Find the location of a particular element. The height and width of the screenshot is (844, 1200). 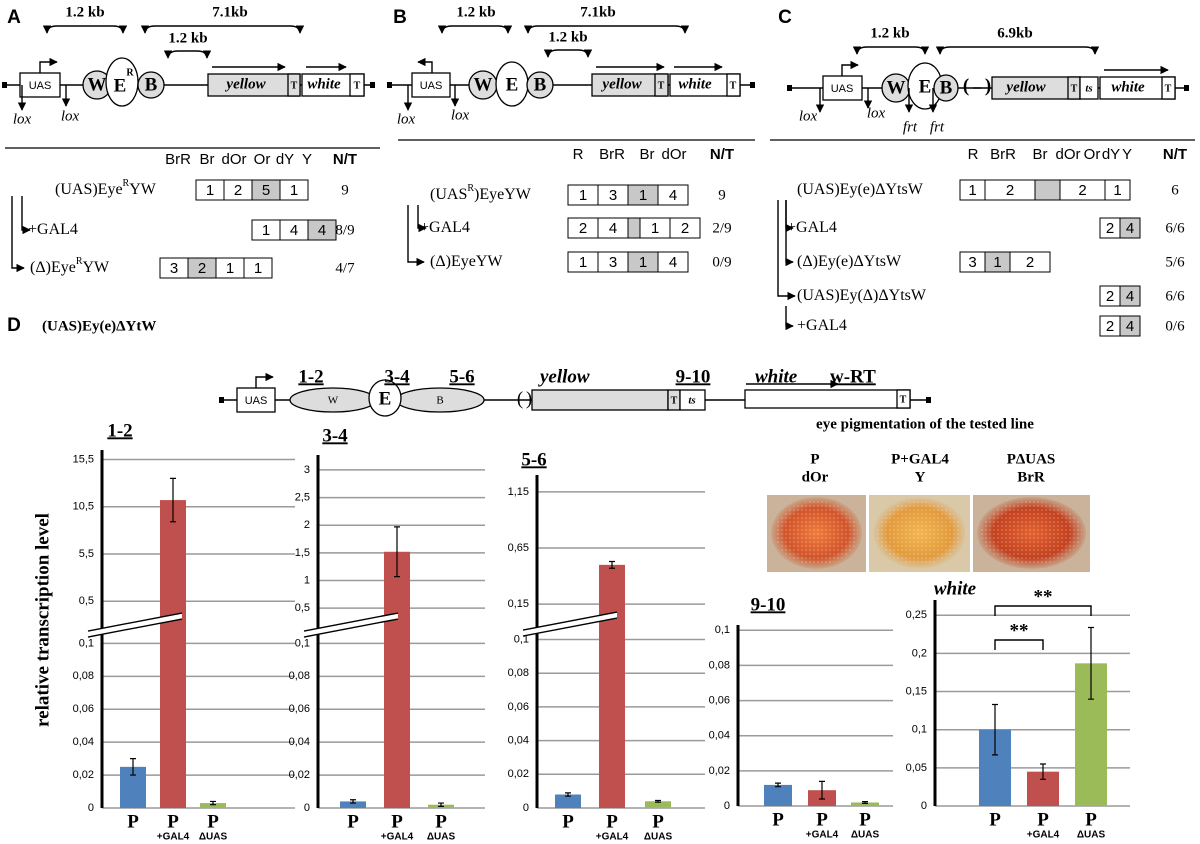

label: frt is located at coordinates (937, 127).